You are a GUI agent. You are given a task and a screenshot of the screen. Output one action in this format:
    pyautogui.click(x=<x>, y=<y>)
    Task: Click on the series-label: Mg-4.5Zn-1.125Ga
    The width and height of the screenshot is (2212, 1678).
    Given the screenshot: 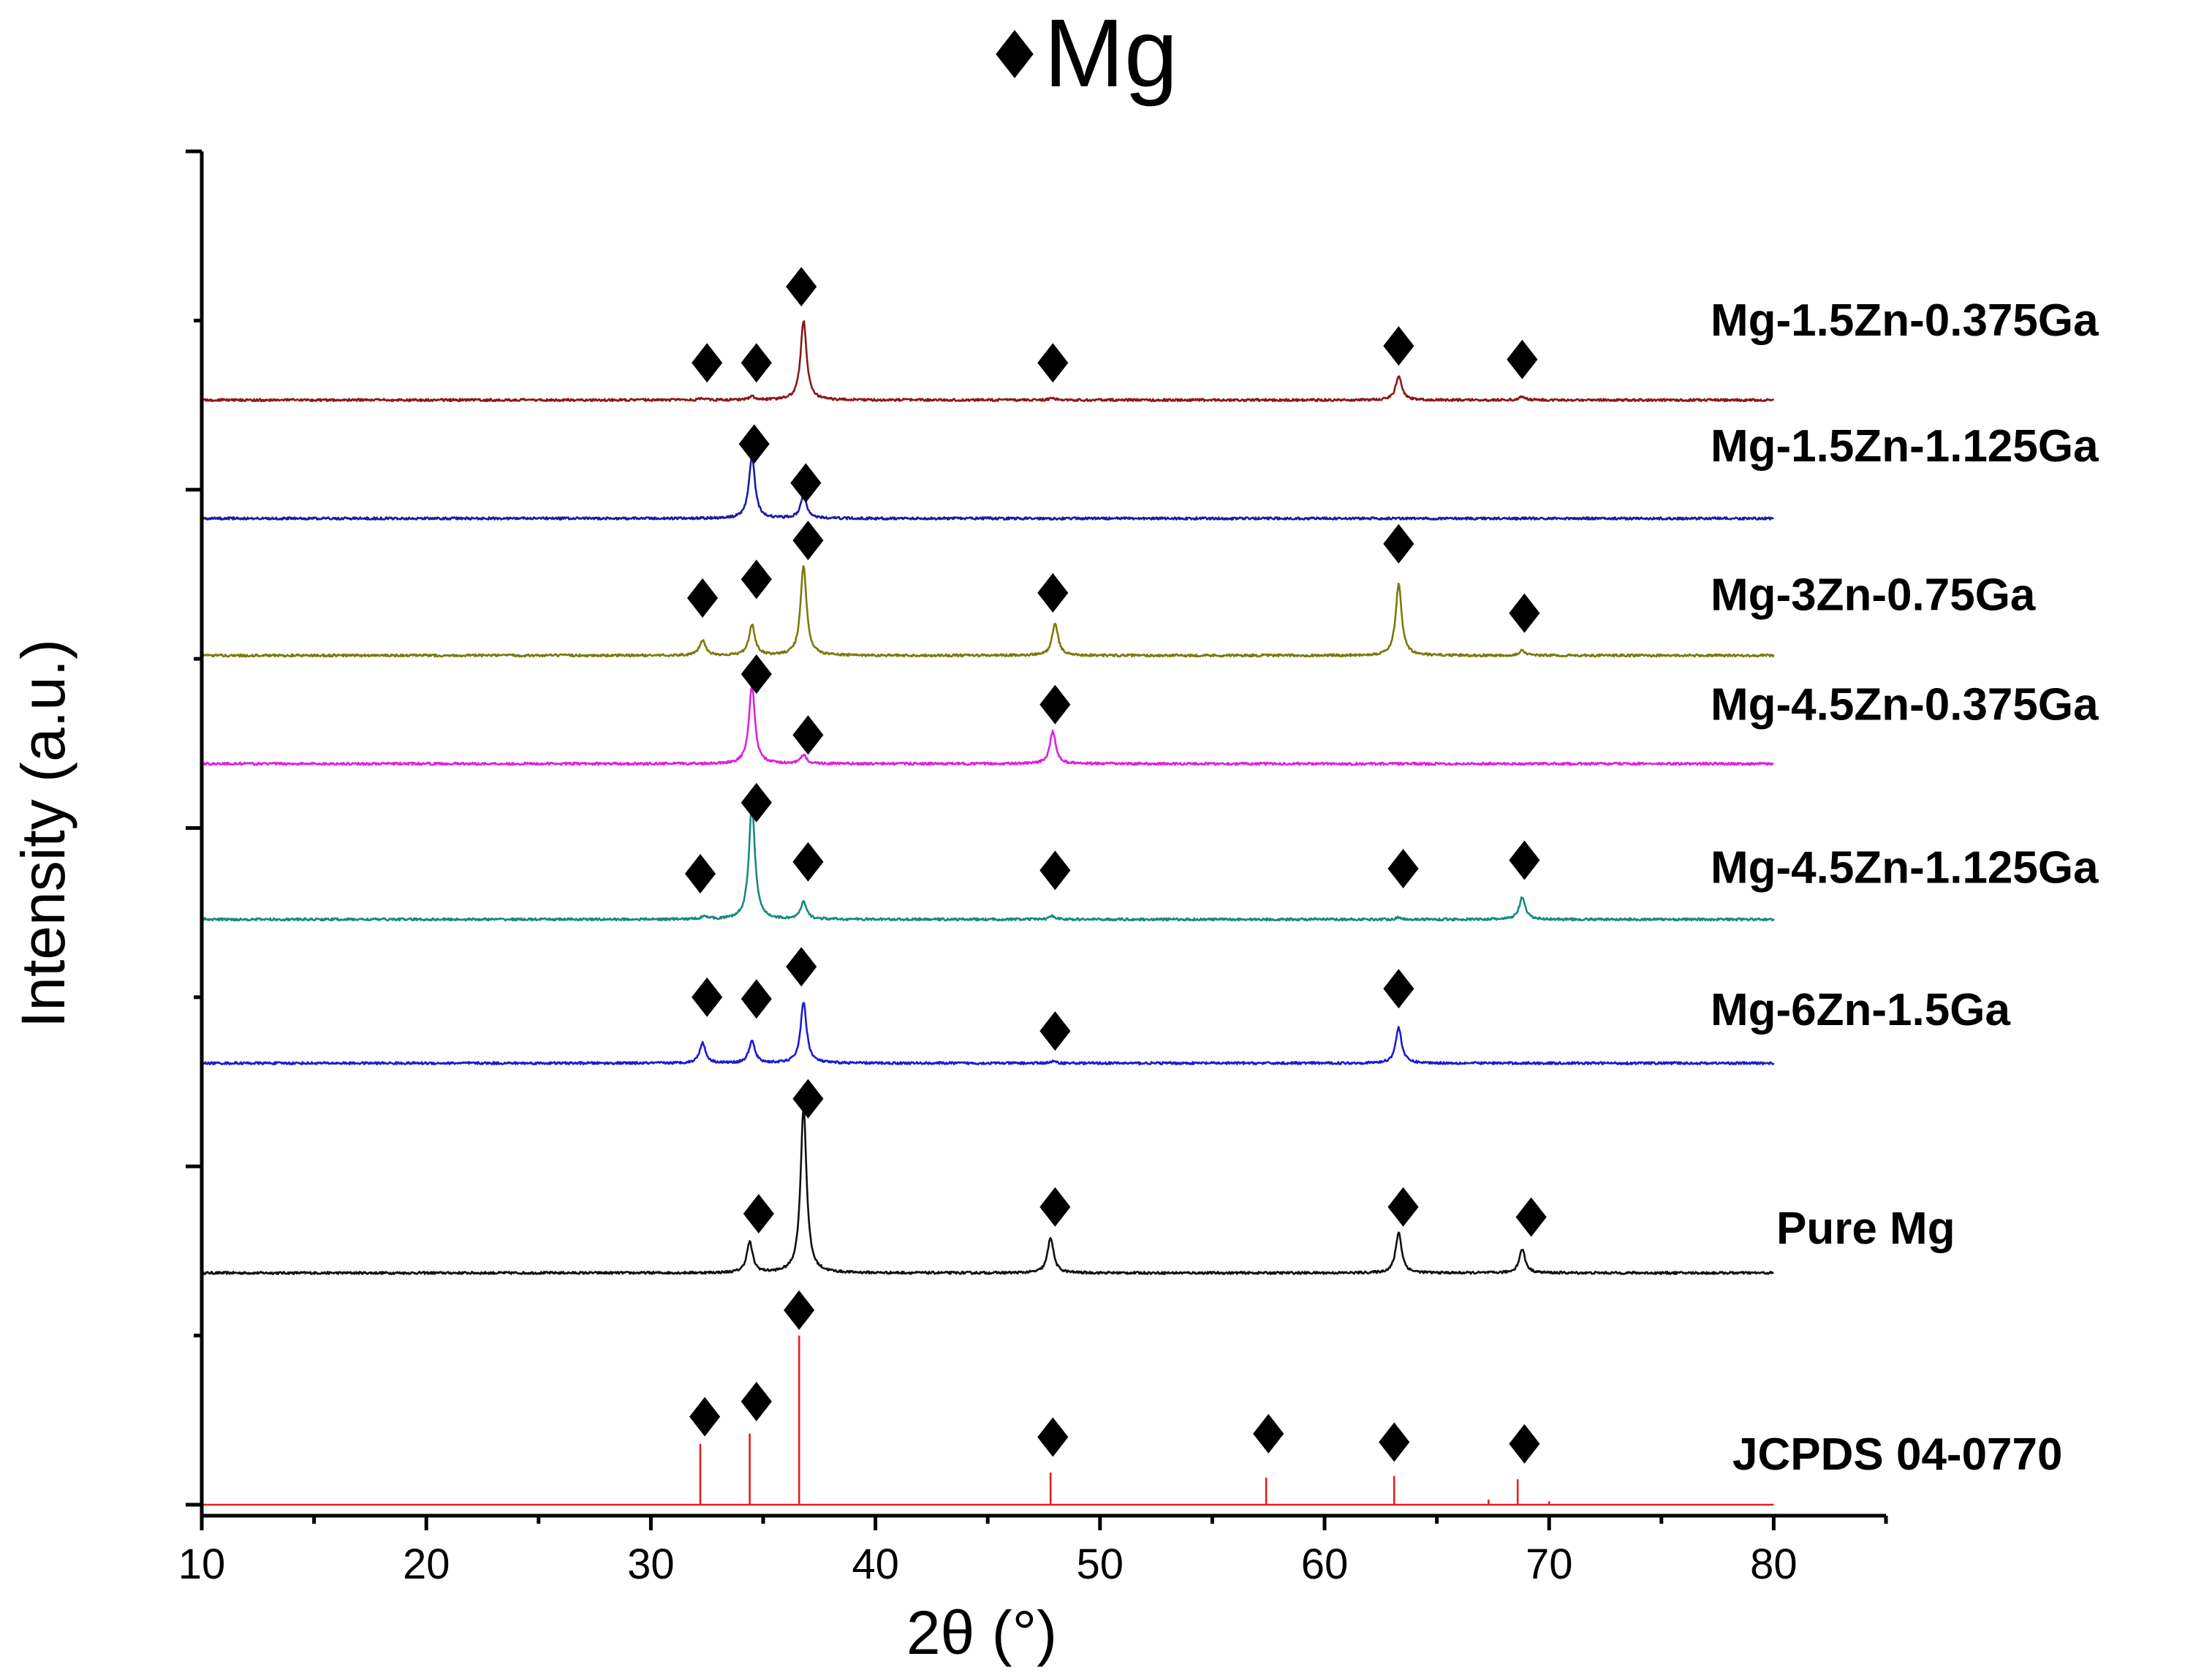 What is the action you would take?
    pyautogui.click(x=1905, y=867)
    